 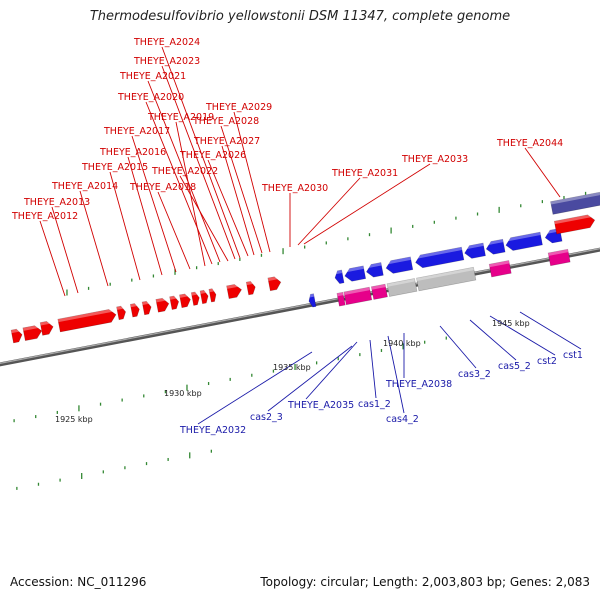 What do you see at coordinates (56, 202) in the screenshot?
I see `gene-label: THEYE_A2013` at bounding box center [56, 202].